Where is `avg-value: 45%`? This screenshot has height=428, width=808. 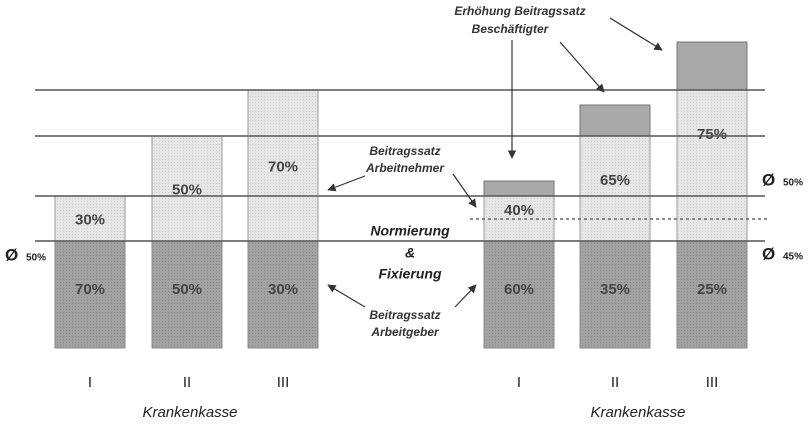 avg-value: 45% is located at coordinates (793, 257).